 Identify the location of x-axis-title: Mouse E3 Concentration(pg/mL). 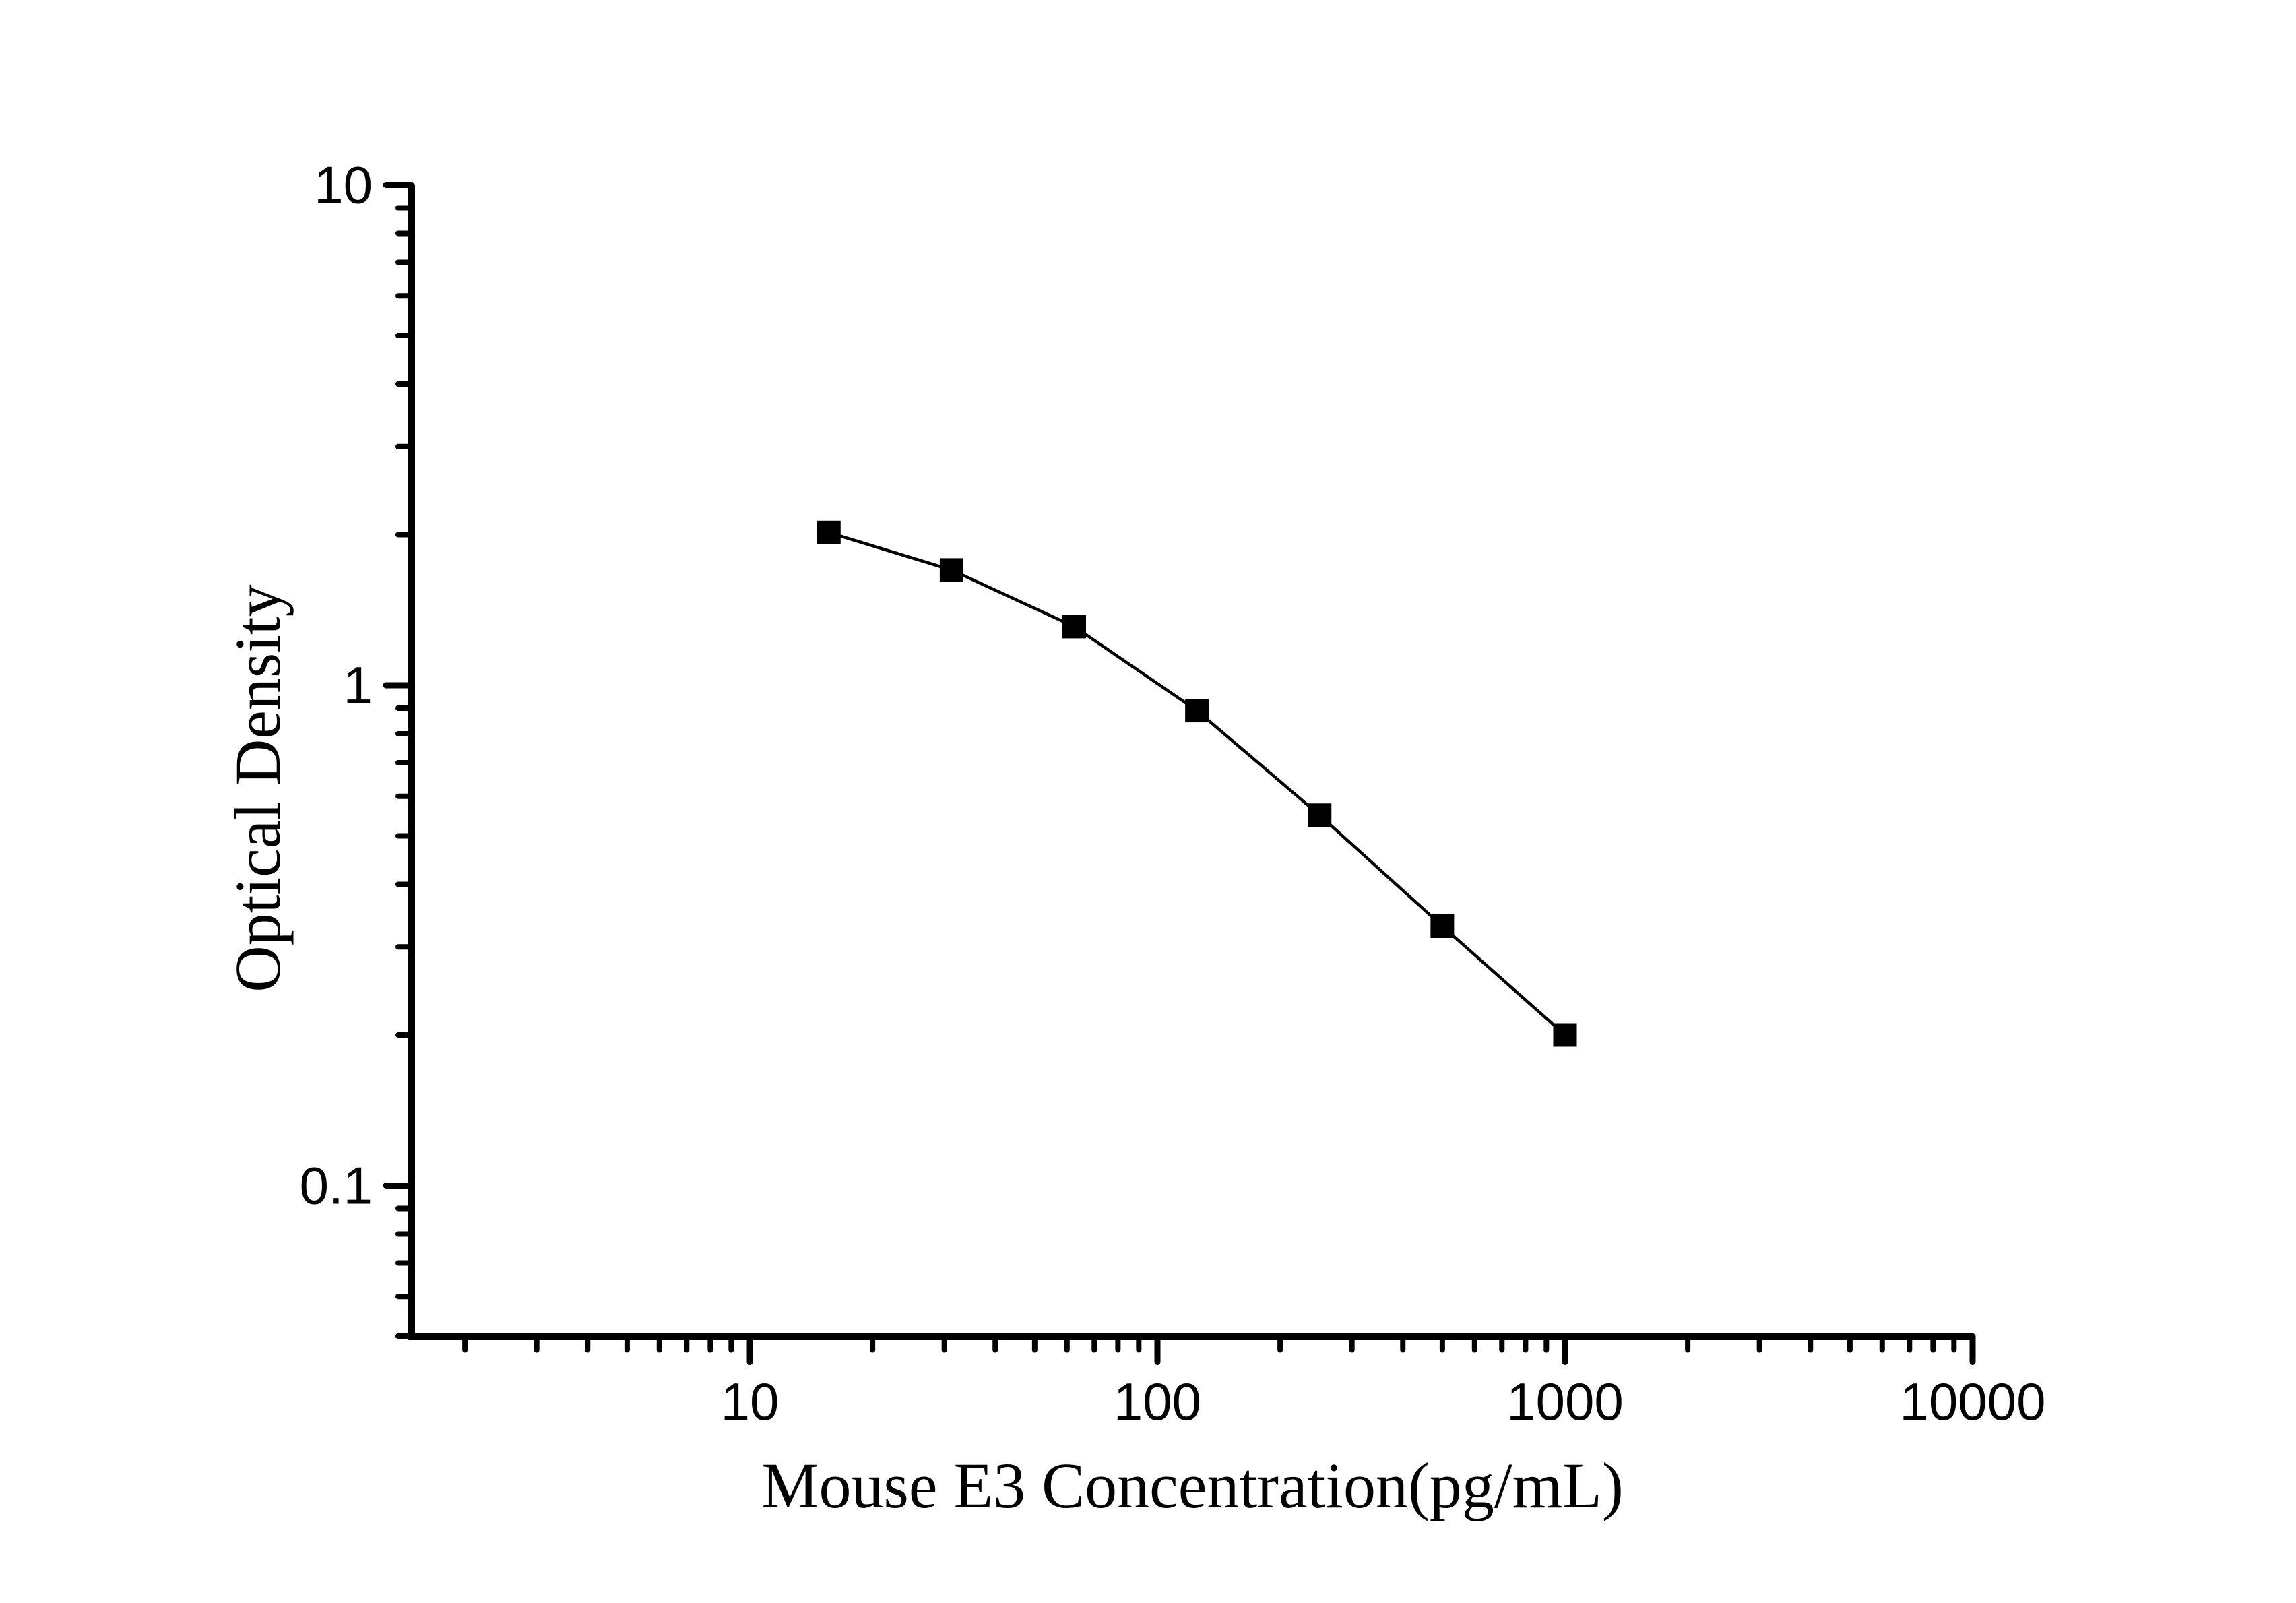
(1192, 1485).